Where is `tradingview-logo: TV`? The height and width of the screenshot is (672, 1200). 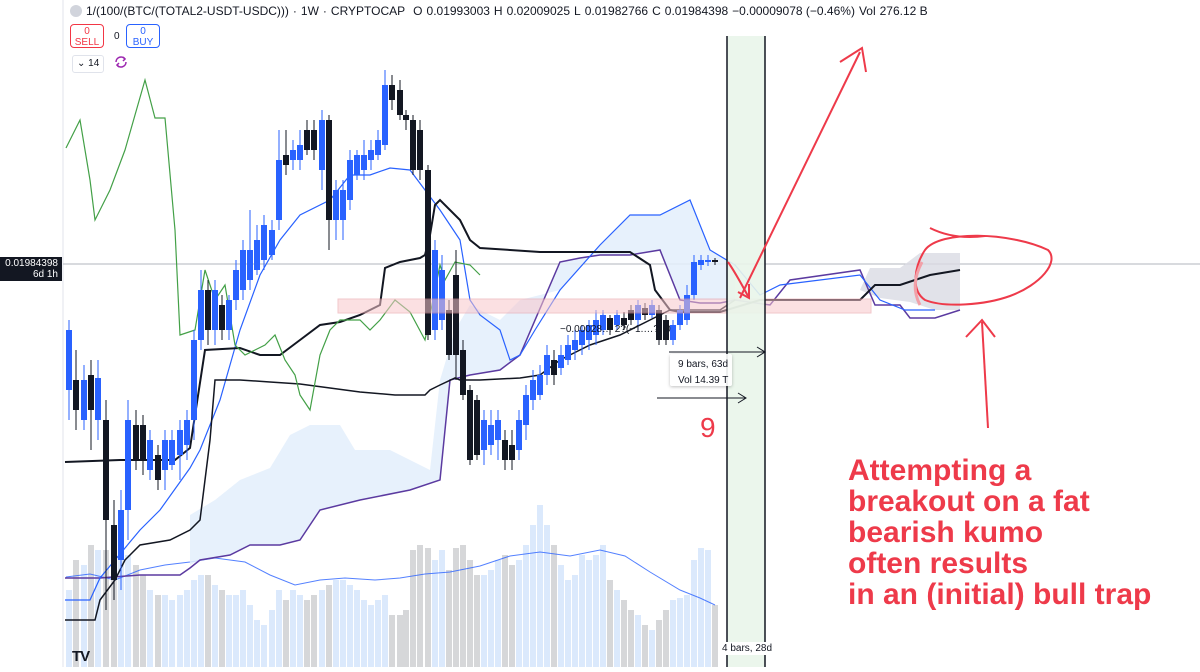 tradingview-logo: TV is located at coordinates (81, 656).